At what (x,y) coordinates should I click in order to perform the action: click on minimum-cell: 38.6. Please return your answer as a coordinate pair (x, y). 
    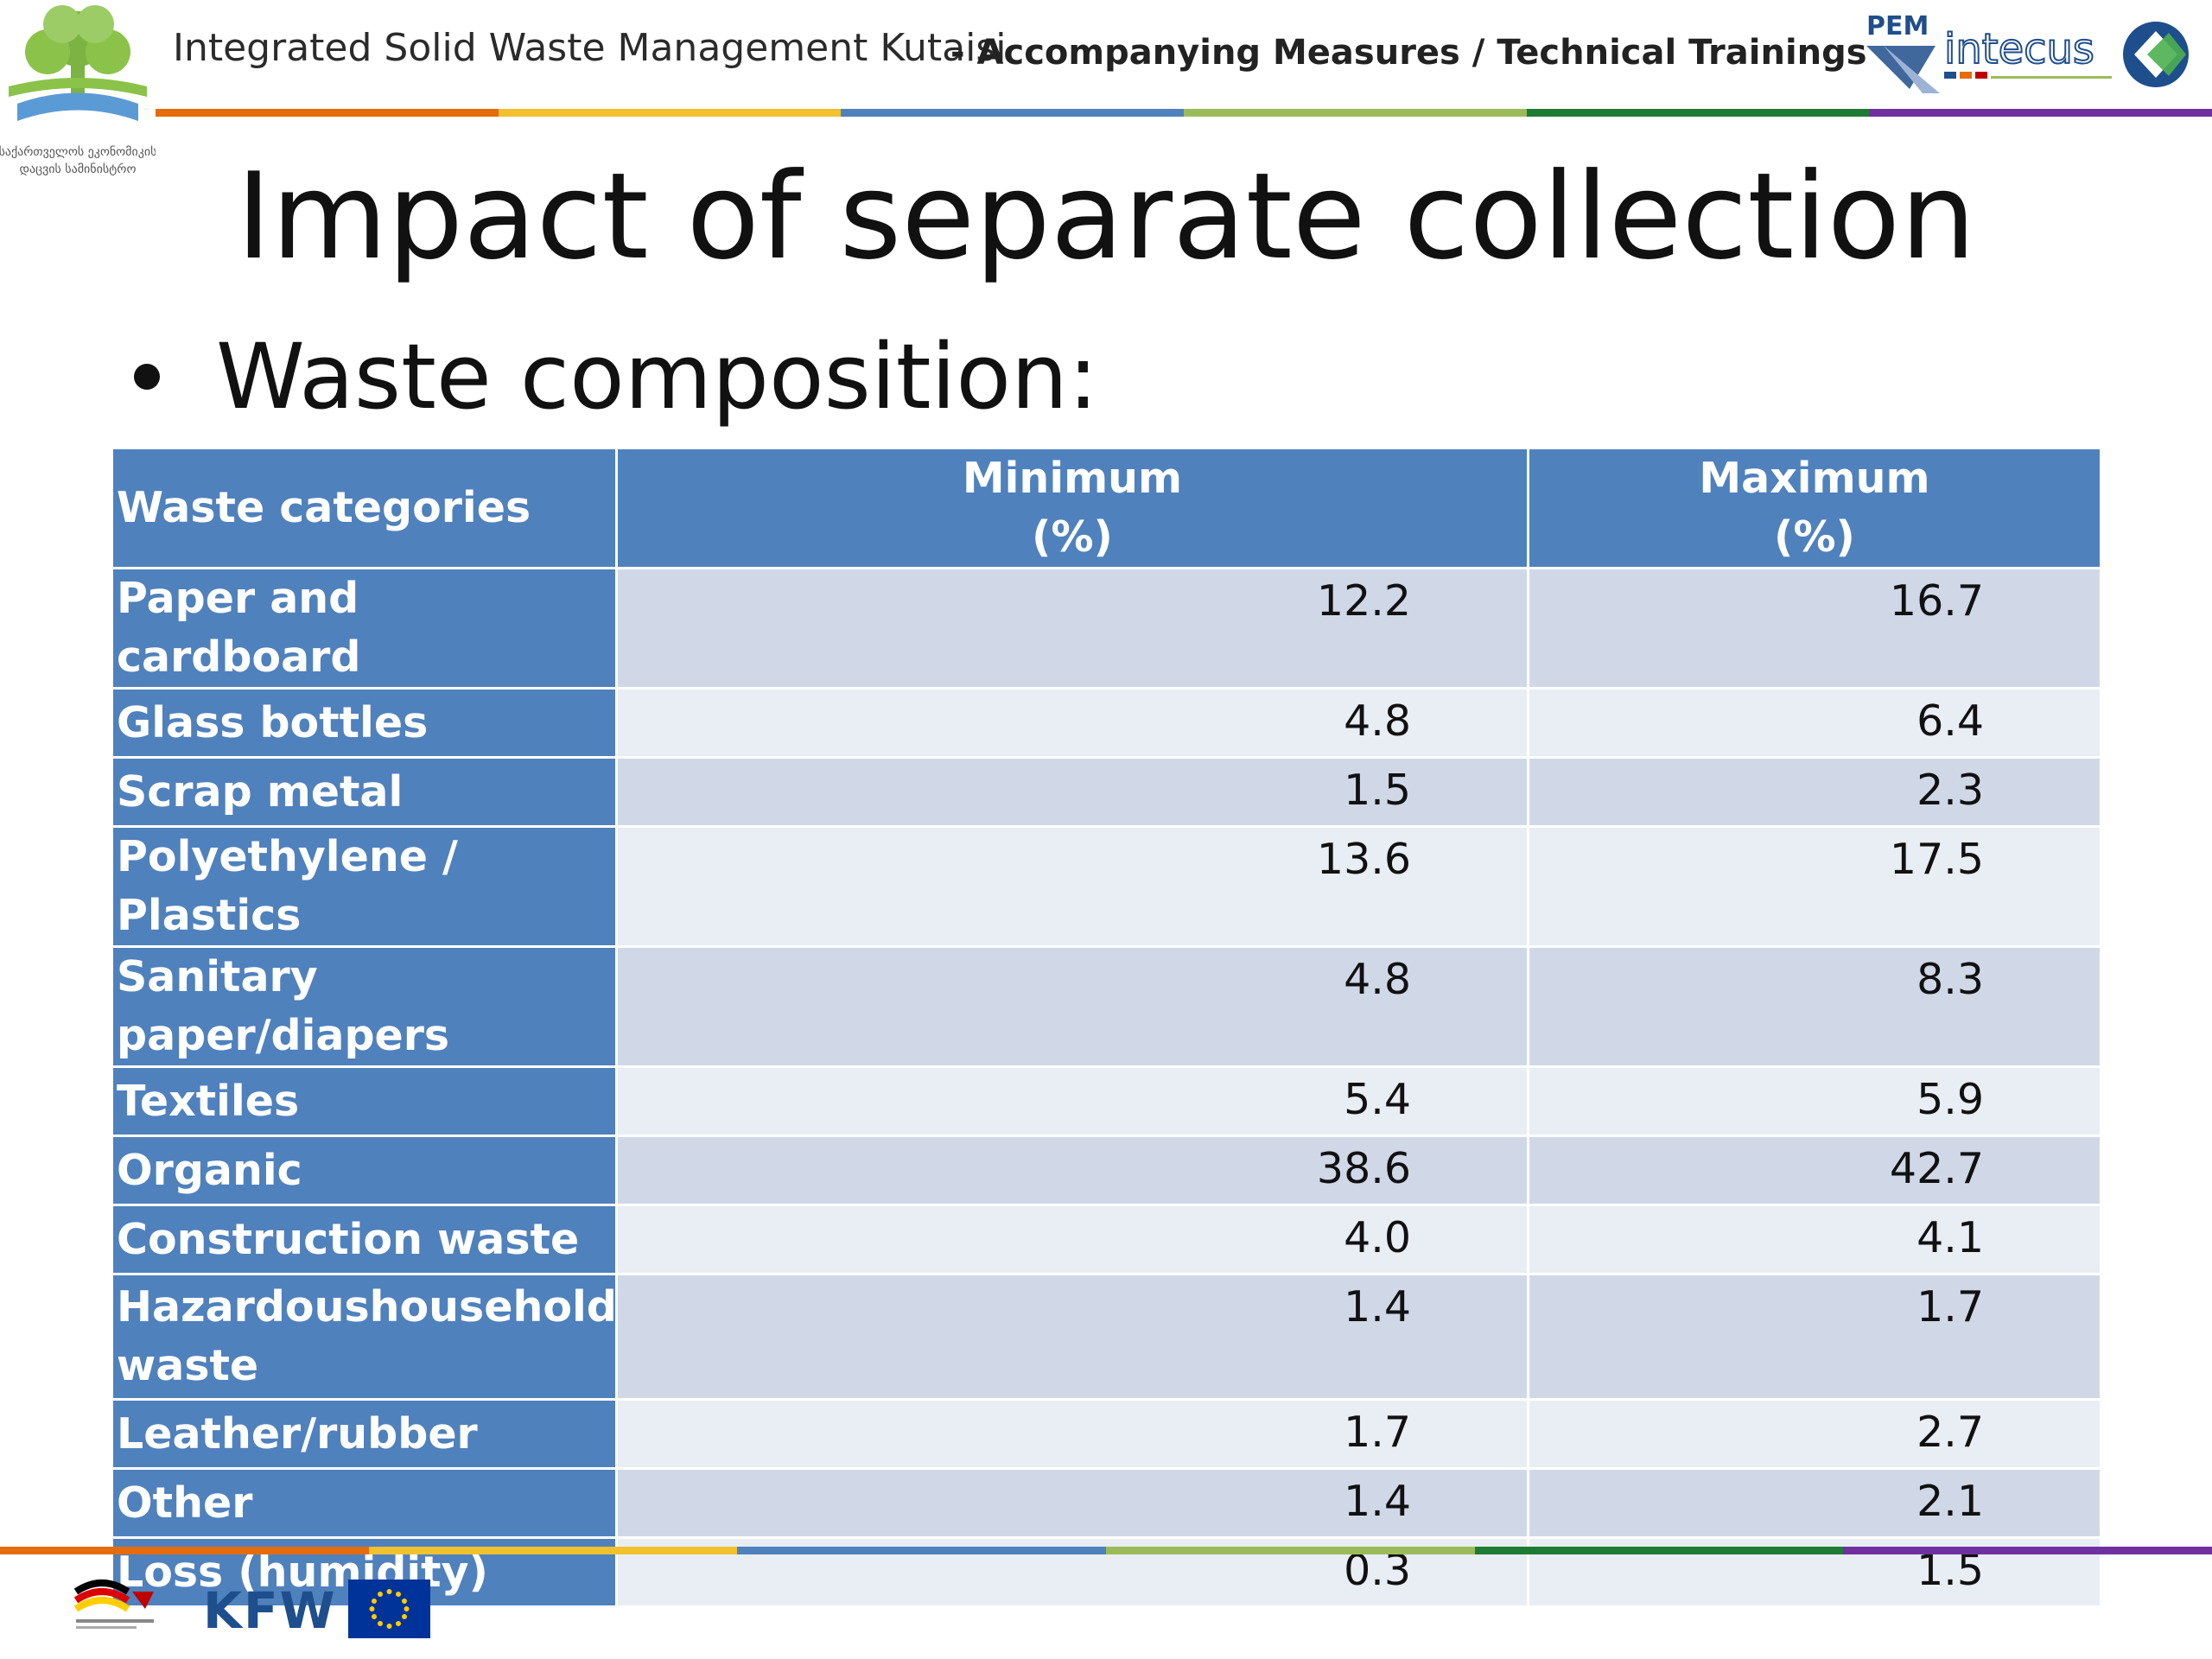
    Looking at the image, I should click on (1072, 1170).